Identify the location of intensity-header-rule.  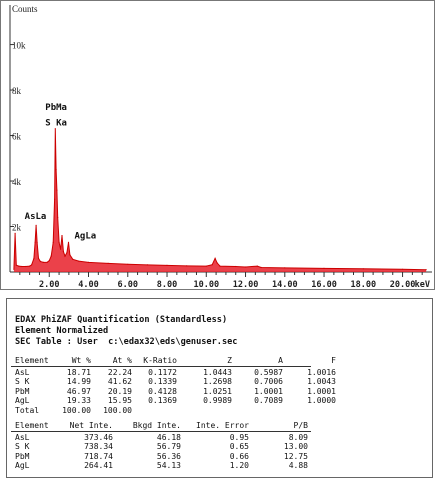
(161, 431).